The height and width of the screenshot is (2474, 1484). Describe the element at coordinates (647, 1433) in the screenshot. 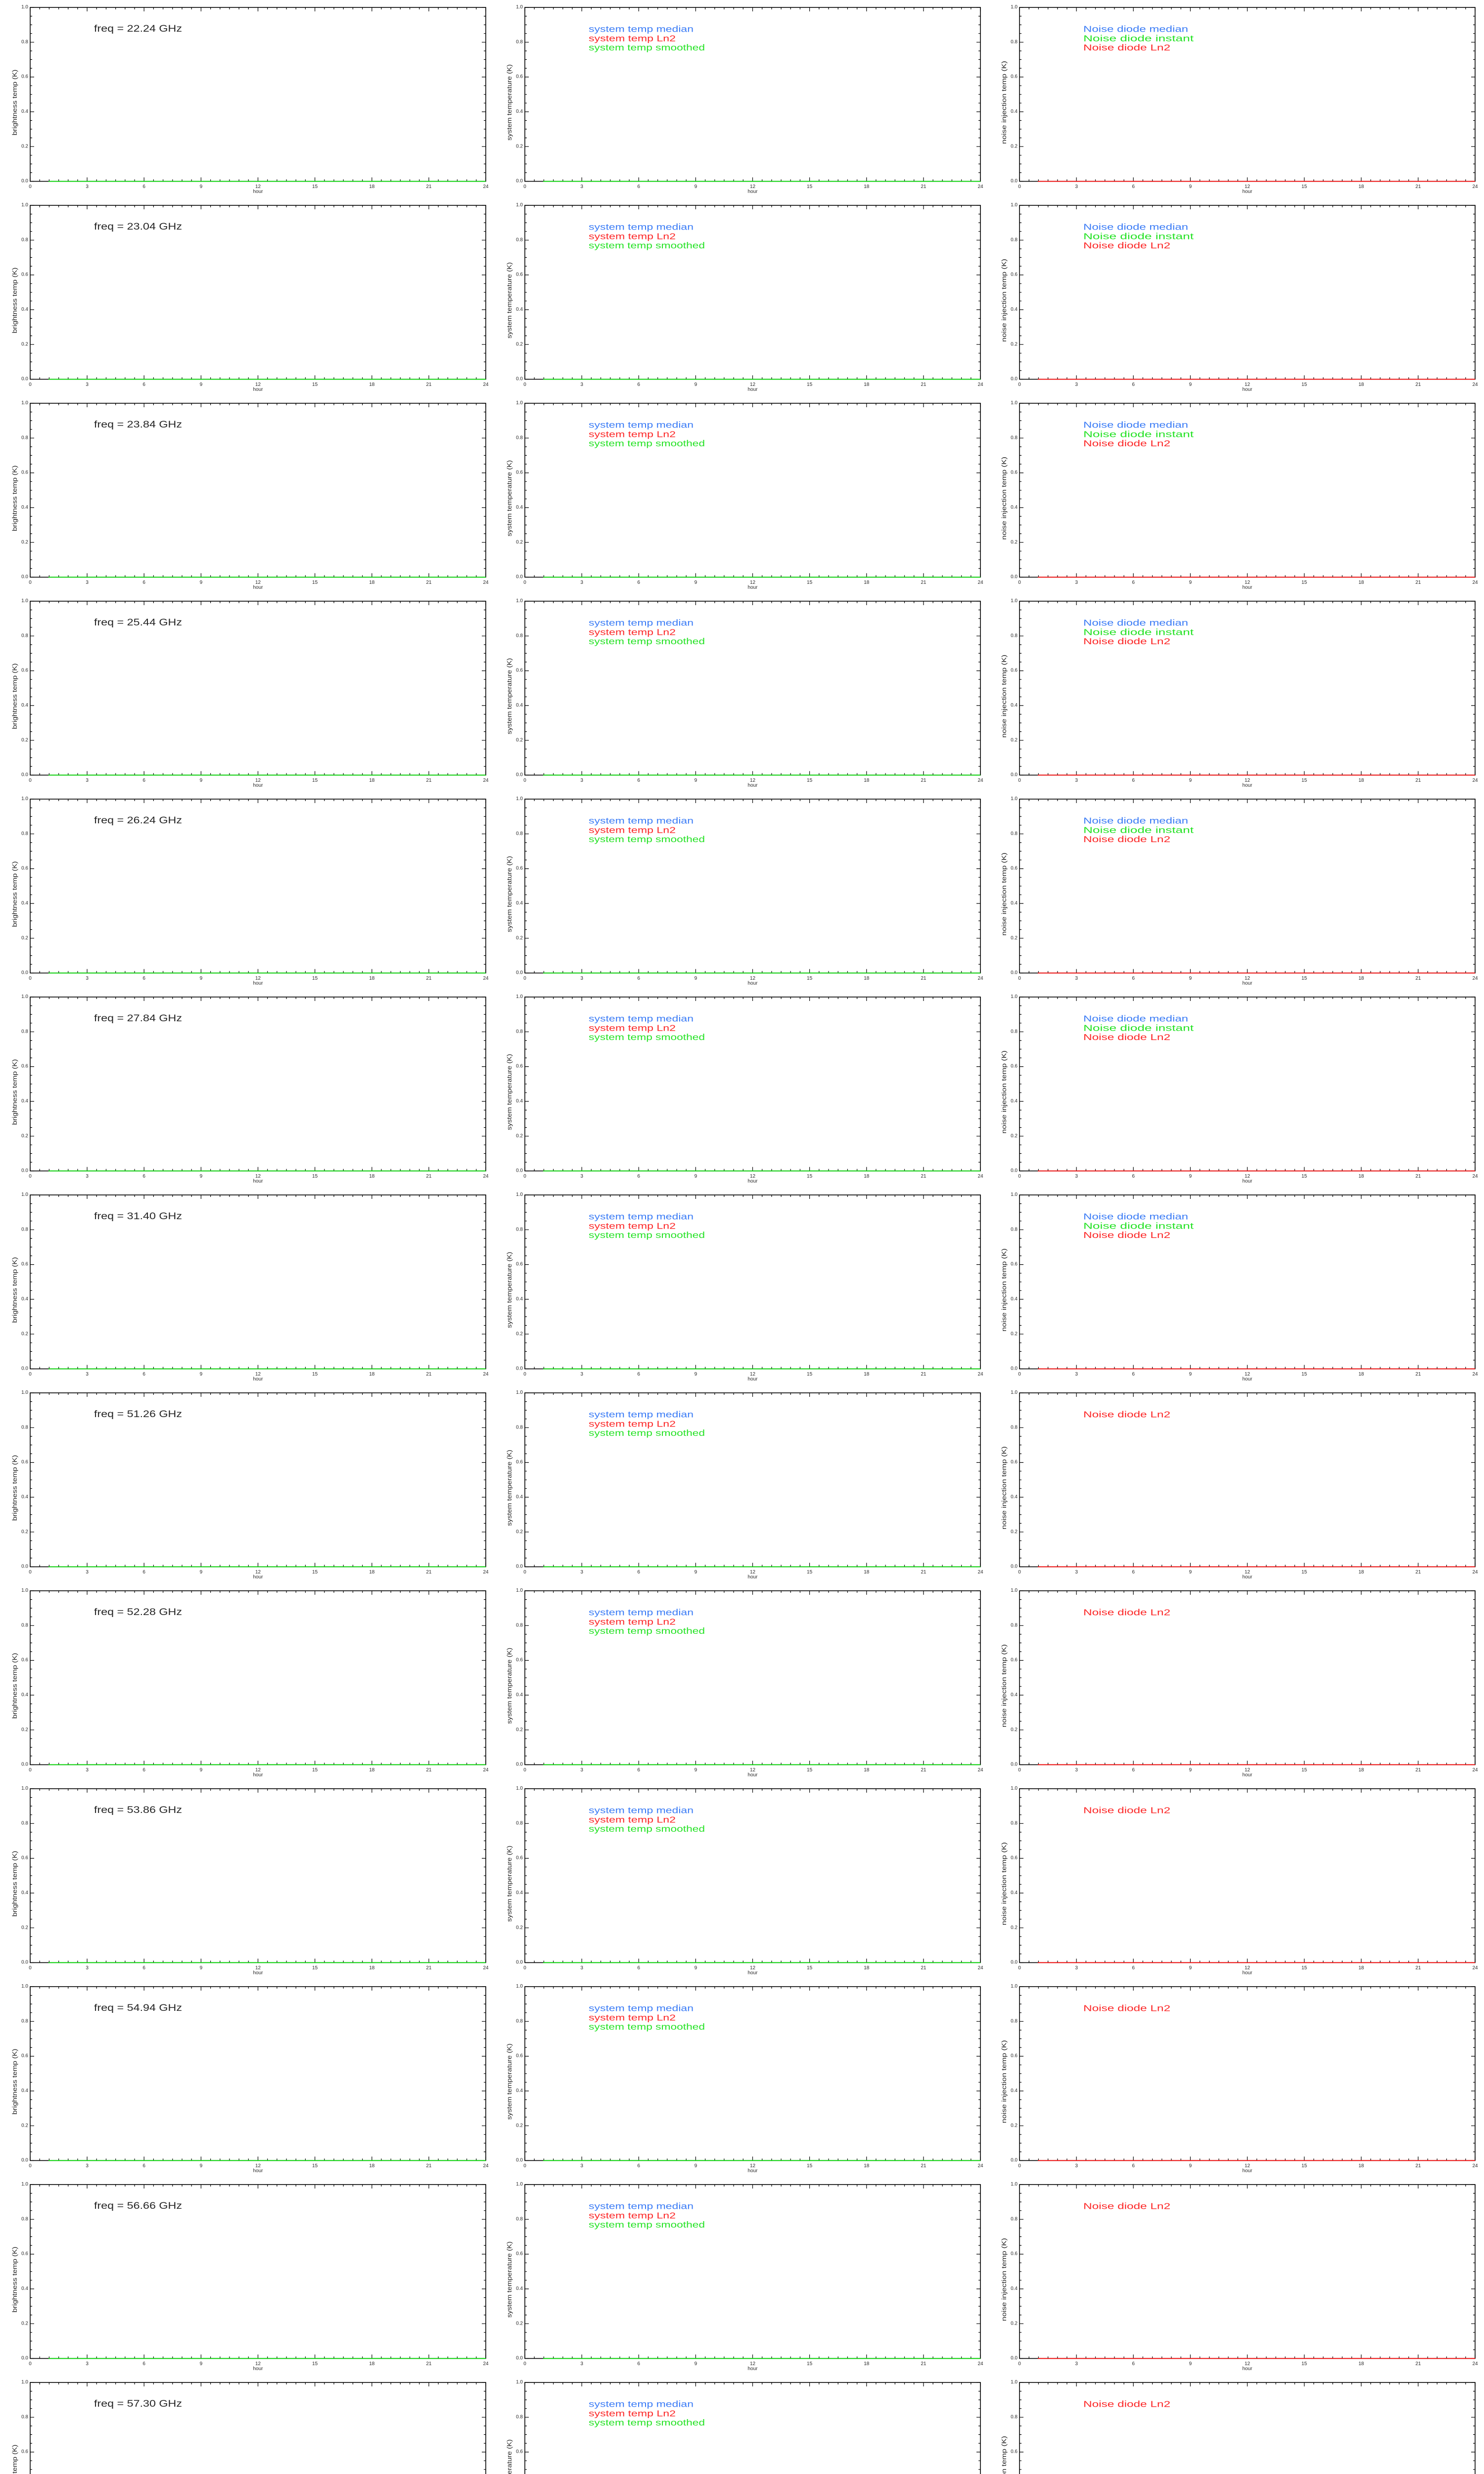

I see `svg-text: system temp smoothed` at that location.